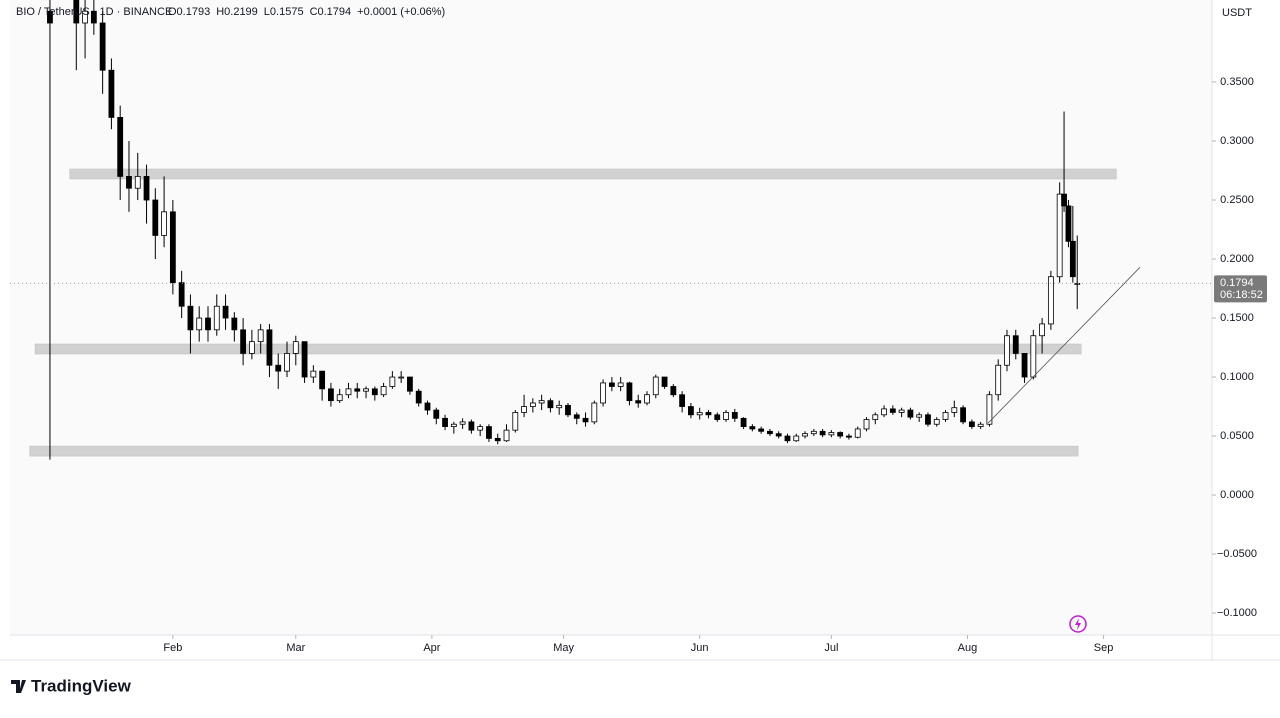 Image resolution: width=1280 pixels, height=718 pixels. Describe the element at coordinates (968, 648) in the screenshot. I see `x-tick-label: Aug` at that location.